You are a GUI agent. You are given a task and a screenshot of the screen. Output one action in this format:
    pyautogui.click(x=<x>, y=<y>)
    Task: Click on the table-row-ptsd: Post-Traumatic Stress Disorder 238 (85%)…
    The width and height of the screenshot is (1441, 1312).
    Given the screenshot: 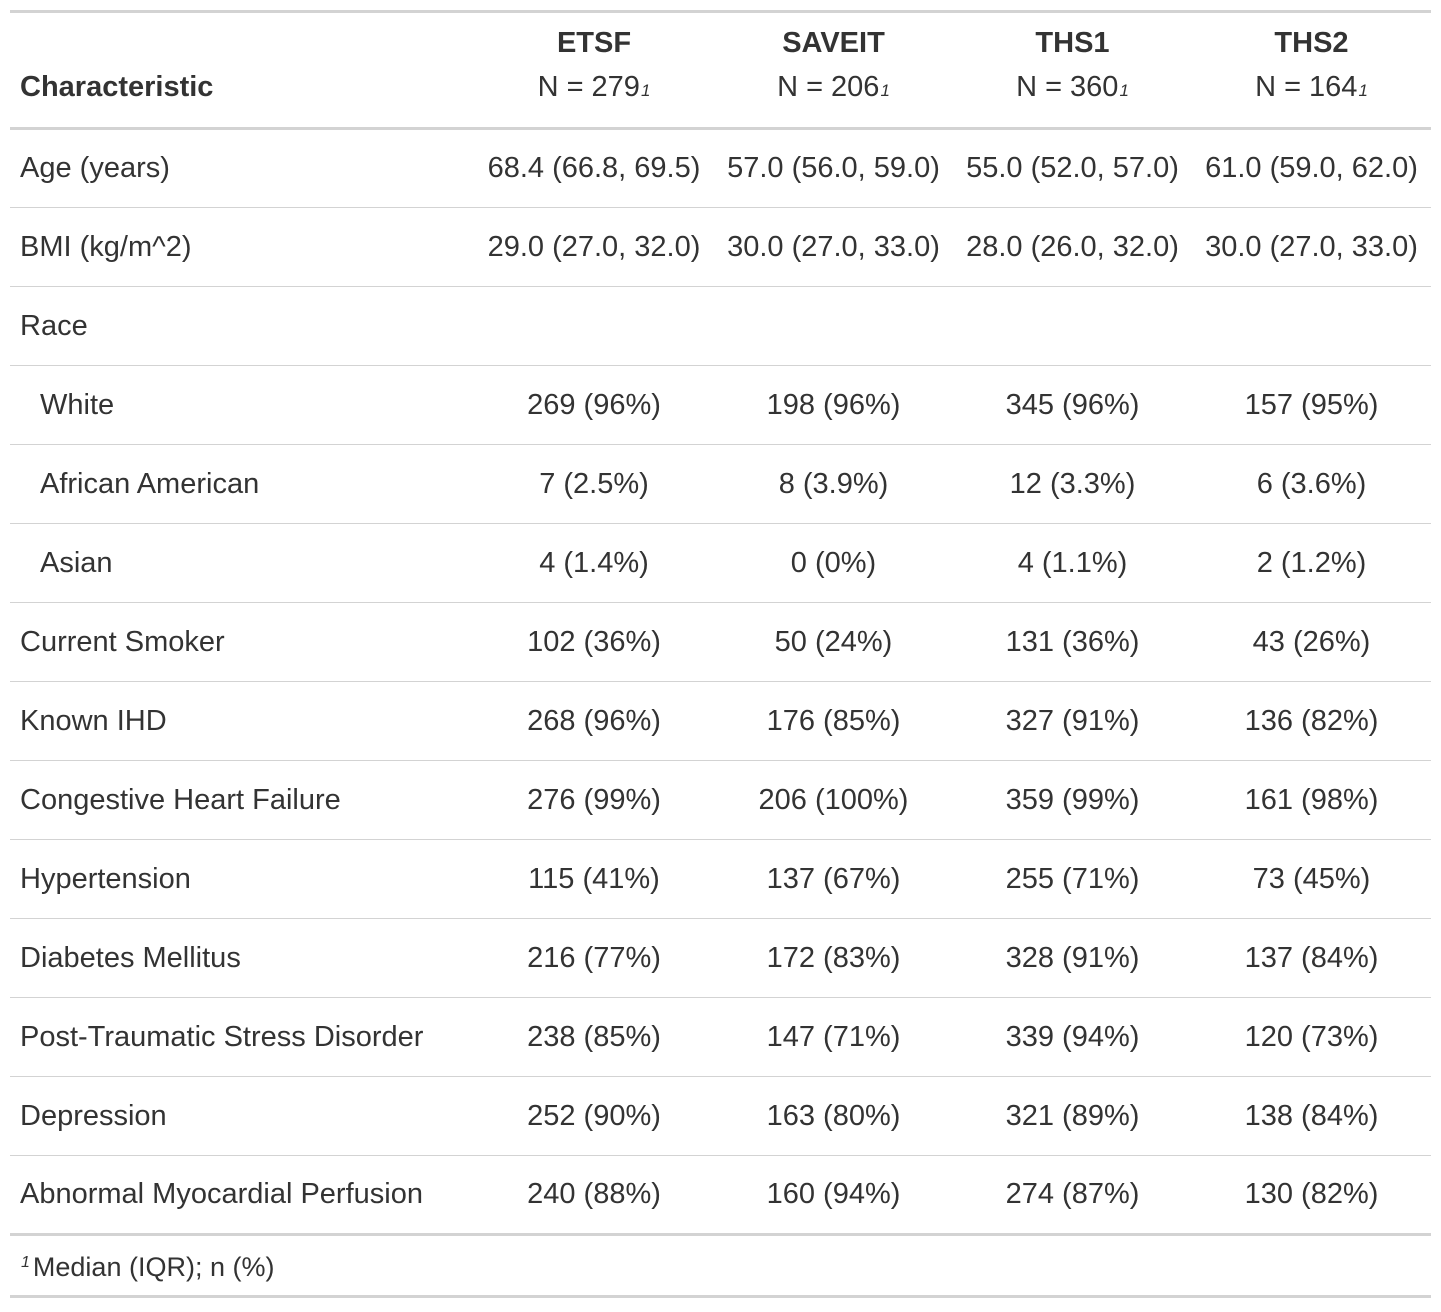 What is the action you would take?
    pyautogui.click(x=720, y=1037)
    